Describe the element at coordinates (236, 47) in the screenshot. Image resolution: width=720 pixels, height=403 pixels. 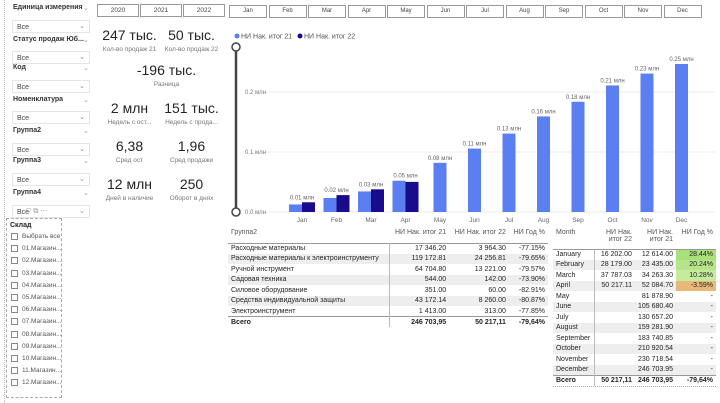
I see `slider-handle-top` at that location.